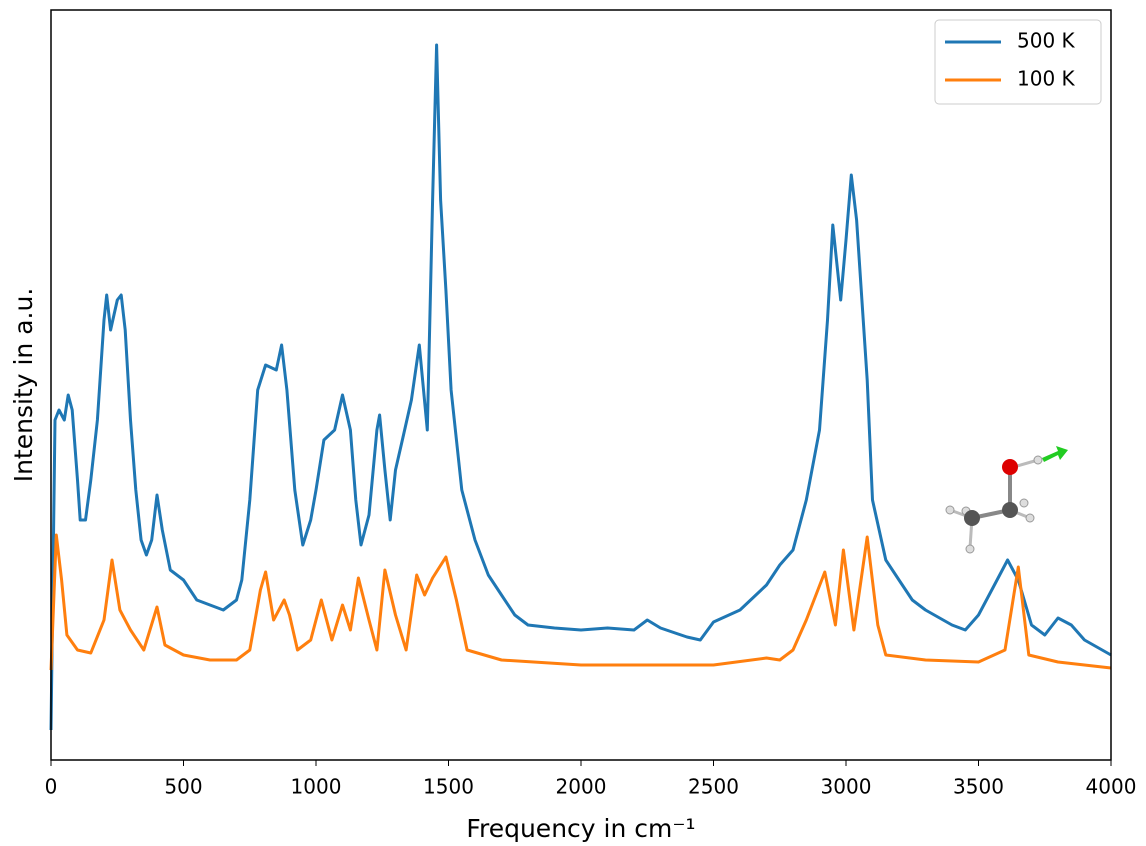 This screenshot has height=846, width=1146. Describe the element at coordinates (448, 787) in the screenshot. I see `x-tick-label: 1500` at that location.